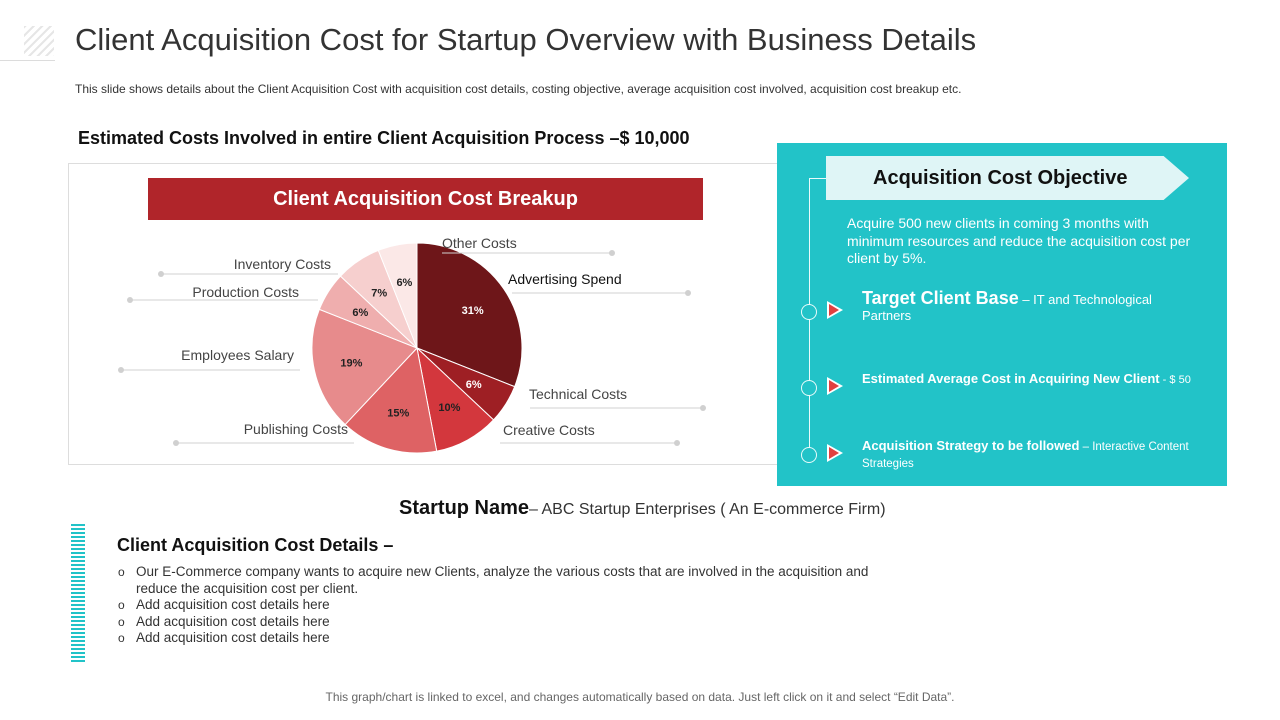 The height and width of the screenshot is (720, 1280). What do you see at coordinates (1175, 380) in the screenshot?
I see `point-text: - $ 50` at bounding box center [1175, 380].